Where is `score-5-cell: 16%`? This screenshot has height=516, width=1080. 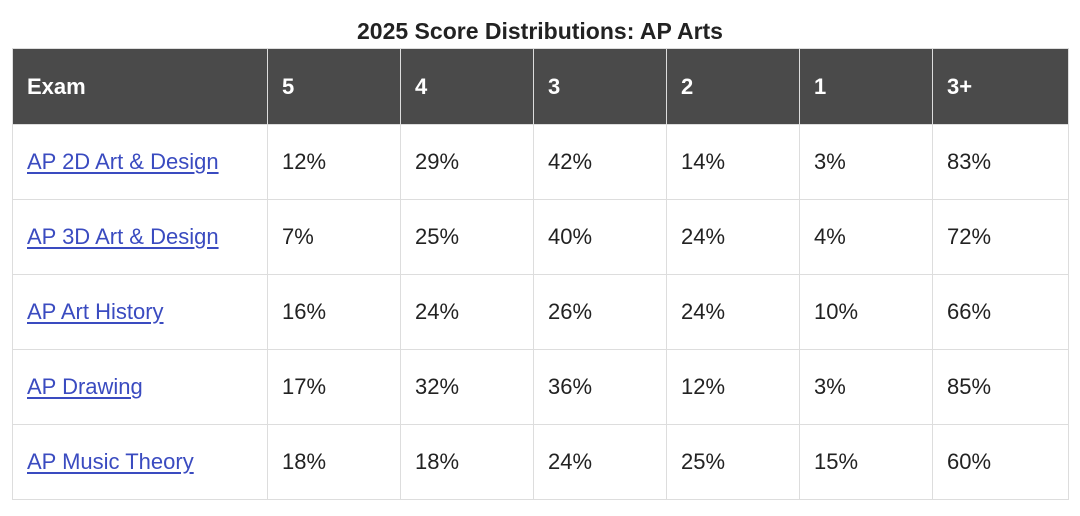 score-5-cell: 16% is located at coordinates (334, 312).